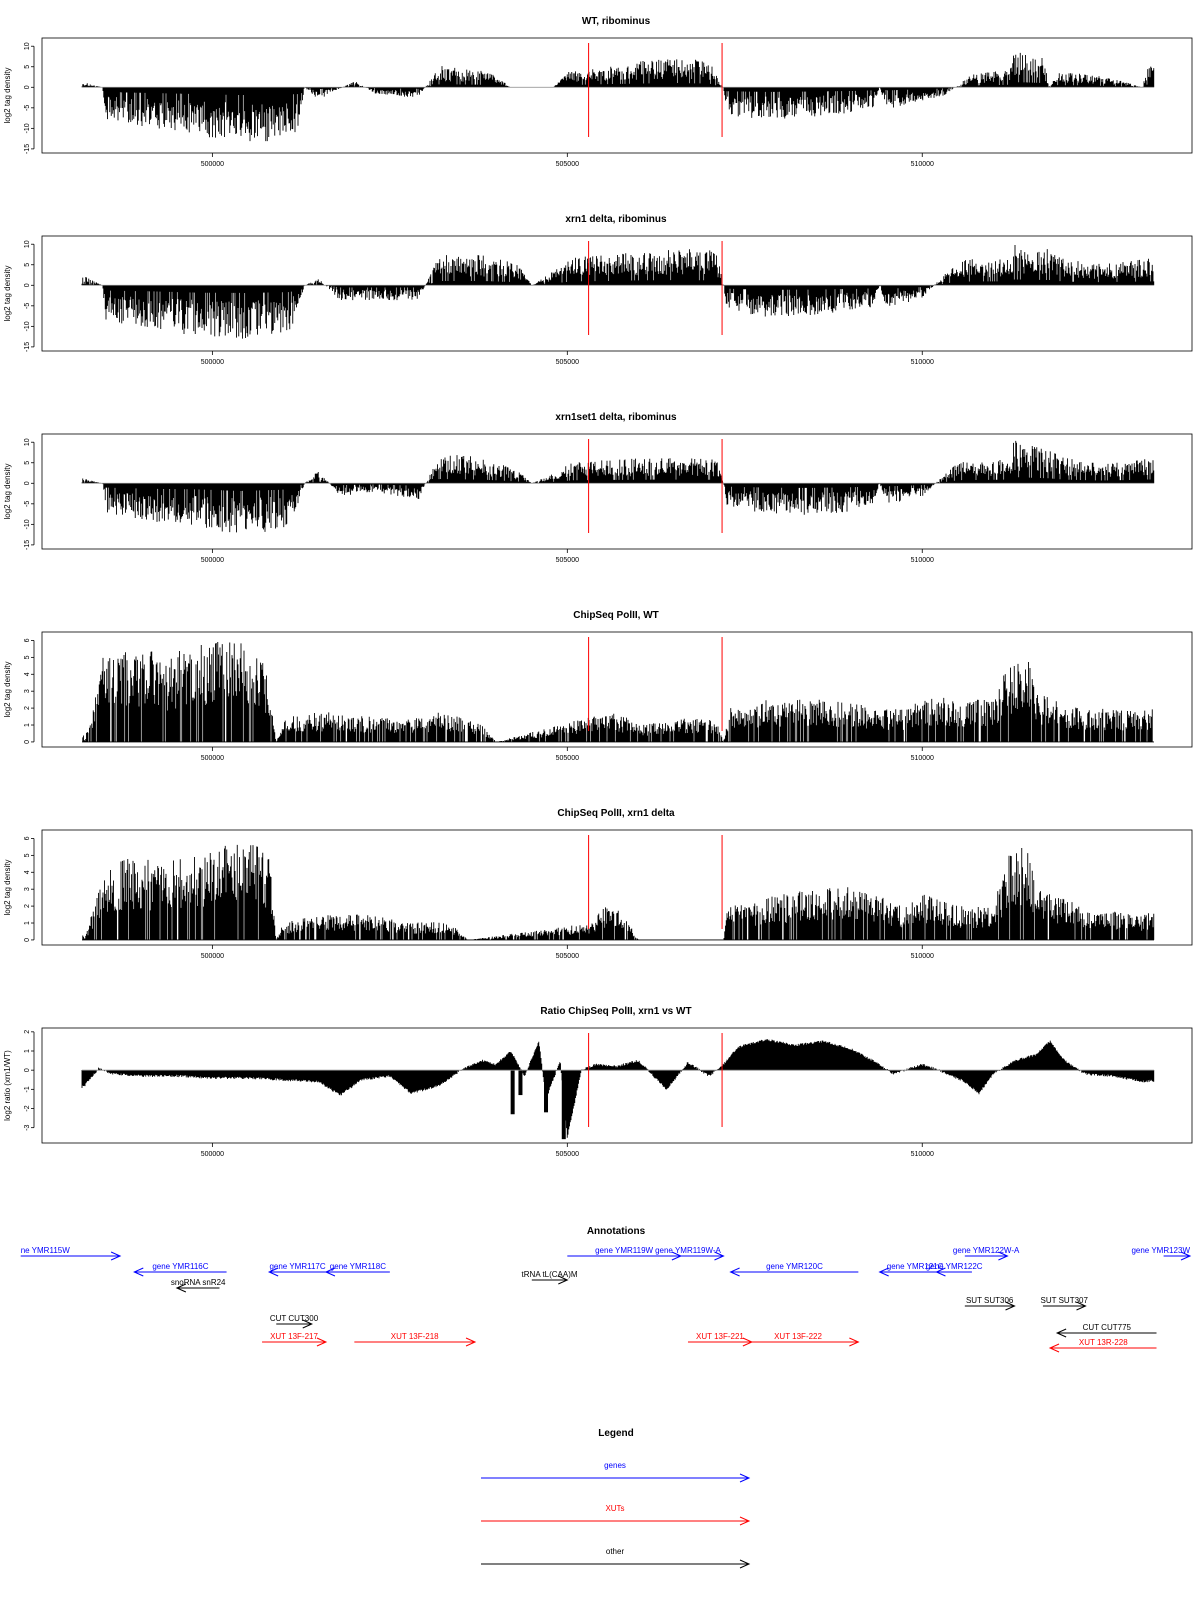 The height and width of the screenshot is (1600, 1200). I want to click on annotation-label: gene YMR122C, so click(954, 1266).